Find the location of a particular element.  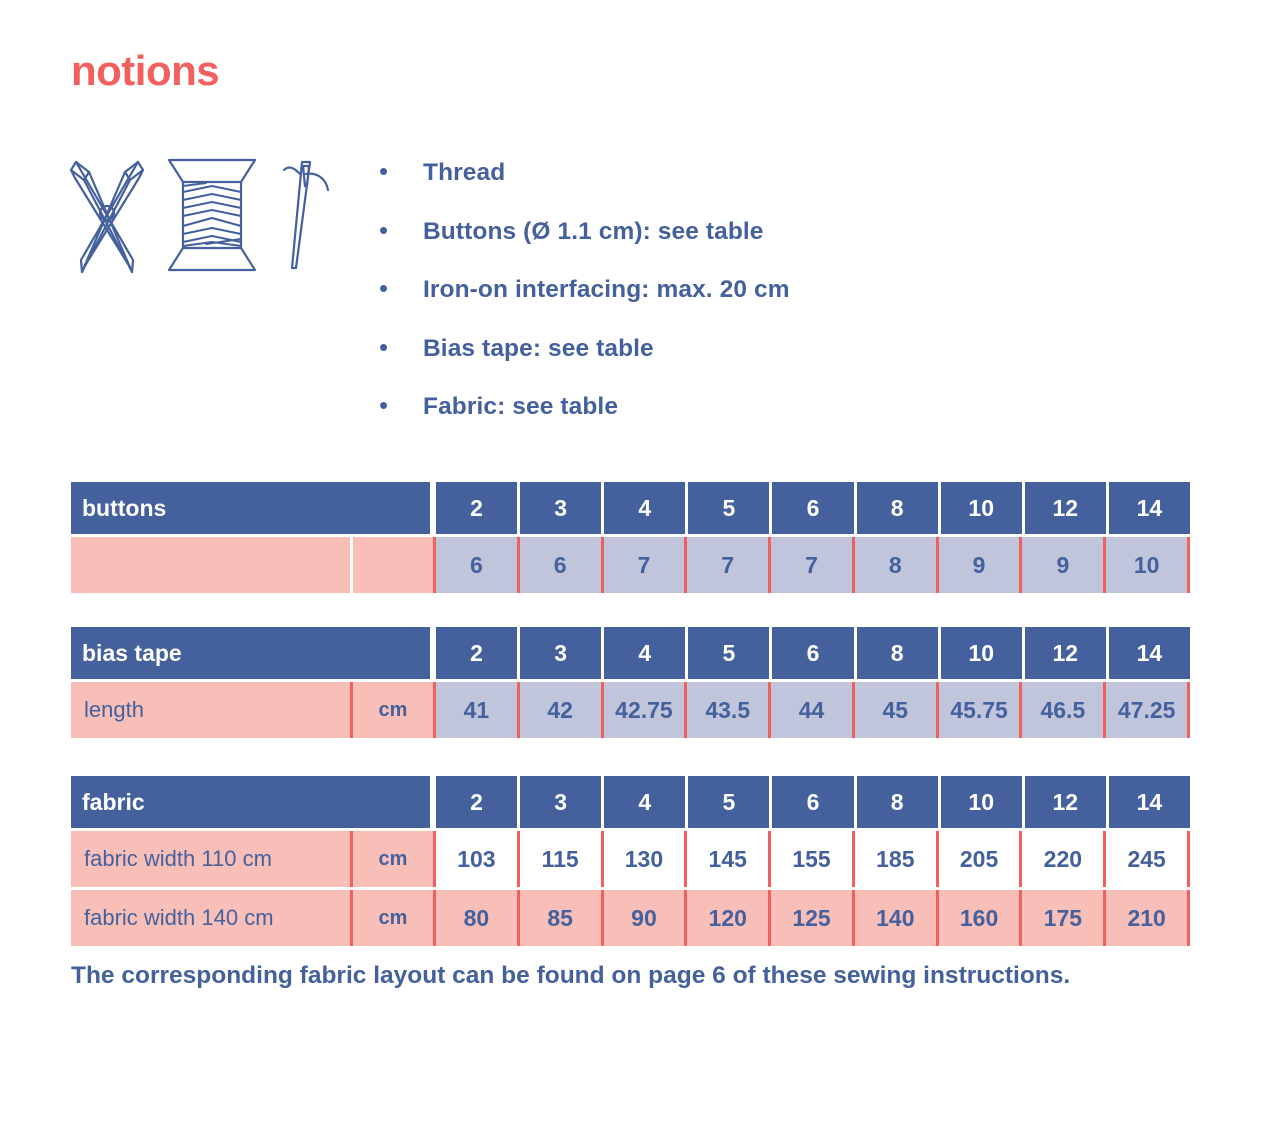

table-cell: 47.25 is located at coordinates (1147, 710).